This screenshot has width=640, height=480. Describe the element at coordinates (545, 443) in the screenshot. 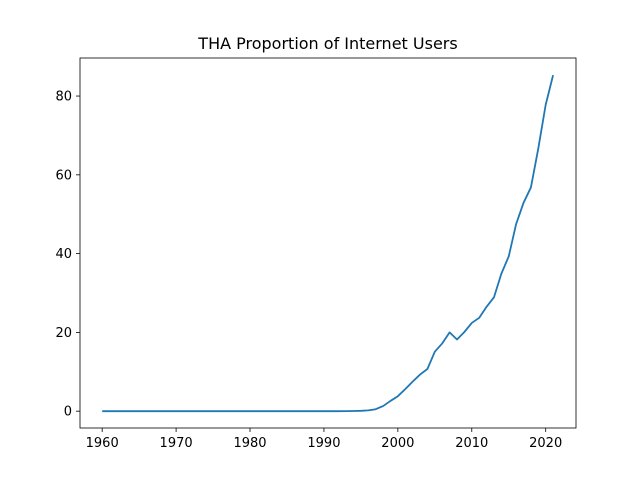

I see `x-tick-label: 2020` at that location.